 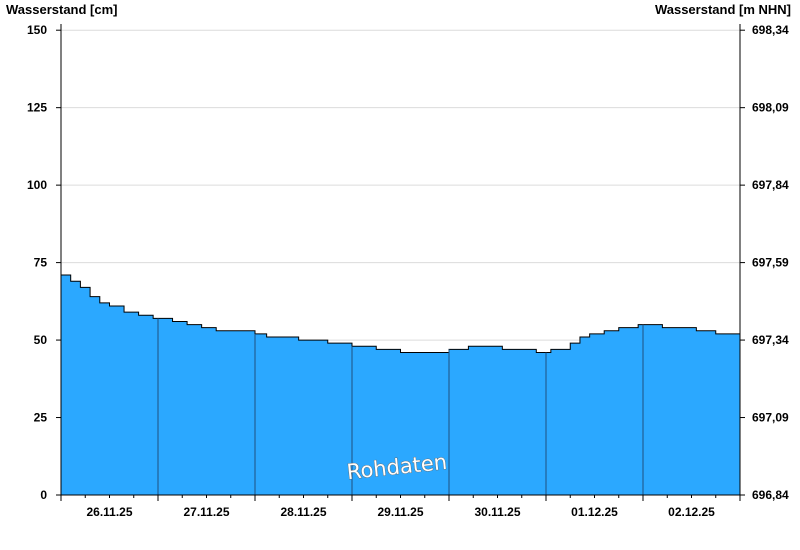 I want to click on right-tick-label: 697,84, so click(x=770, y=185).